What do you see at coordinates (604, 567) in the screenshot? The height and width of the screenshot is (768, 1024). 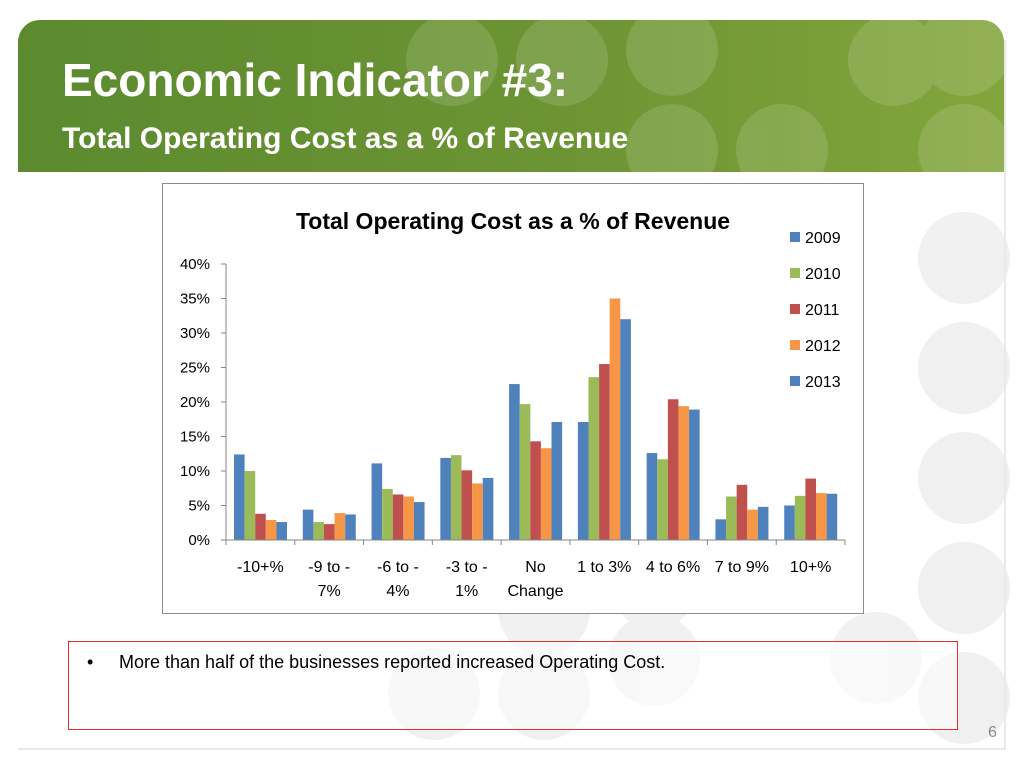 I see `x-tick-label: 1 to 3%` at bounding box center [604, 567].